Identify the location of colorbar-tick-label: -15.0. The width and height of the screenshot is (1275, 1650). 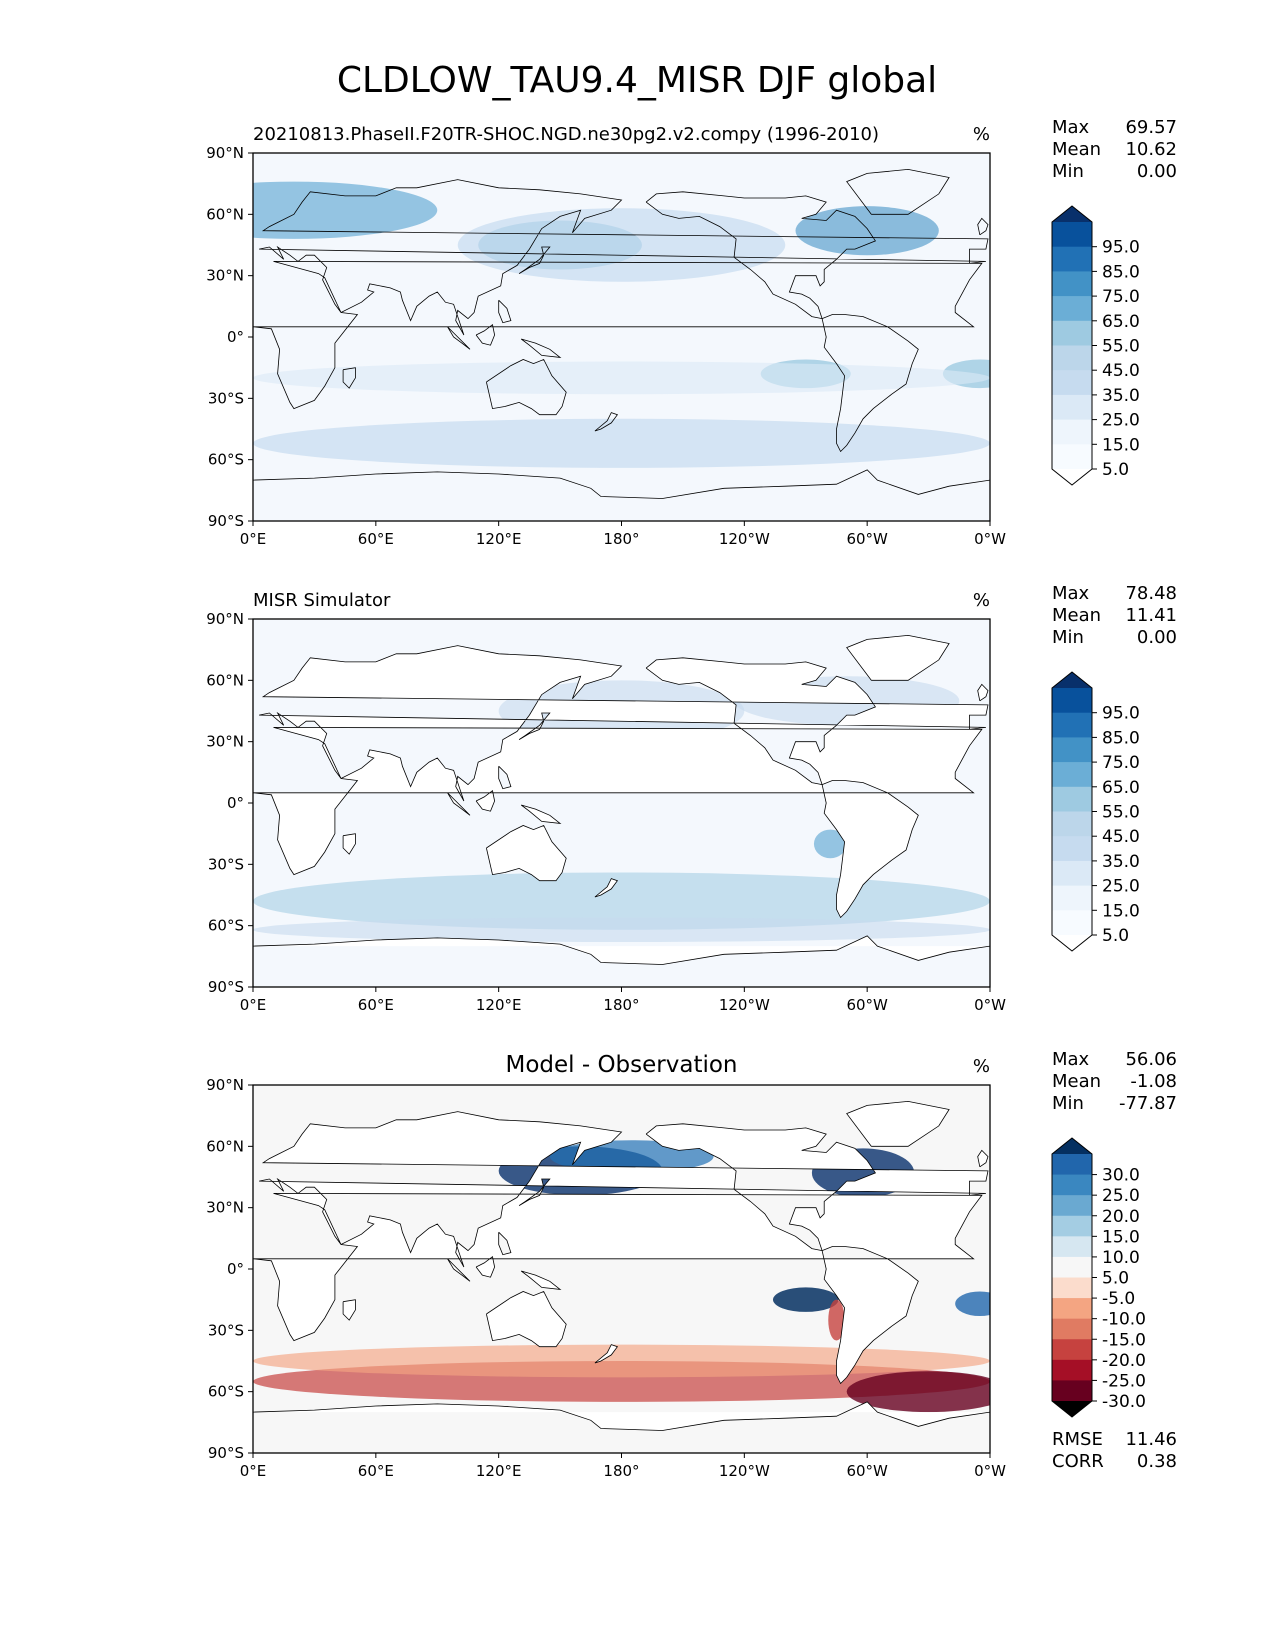
(1124, 1340).